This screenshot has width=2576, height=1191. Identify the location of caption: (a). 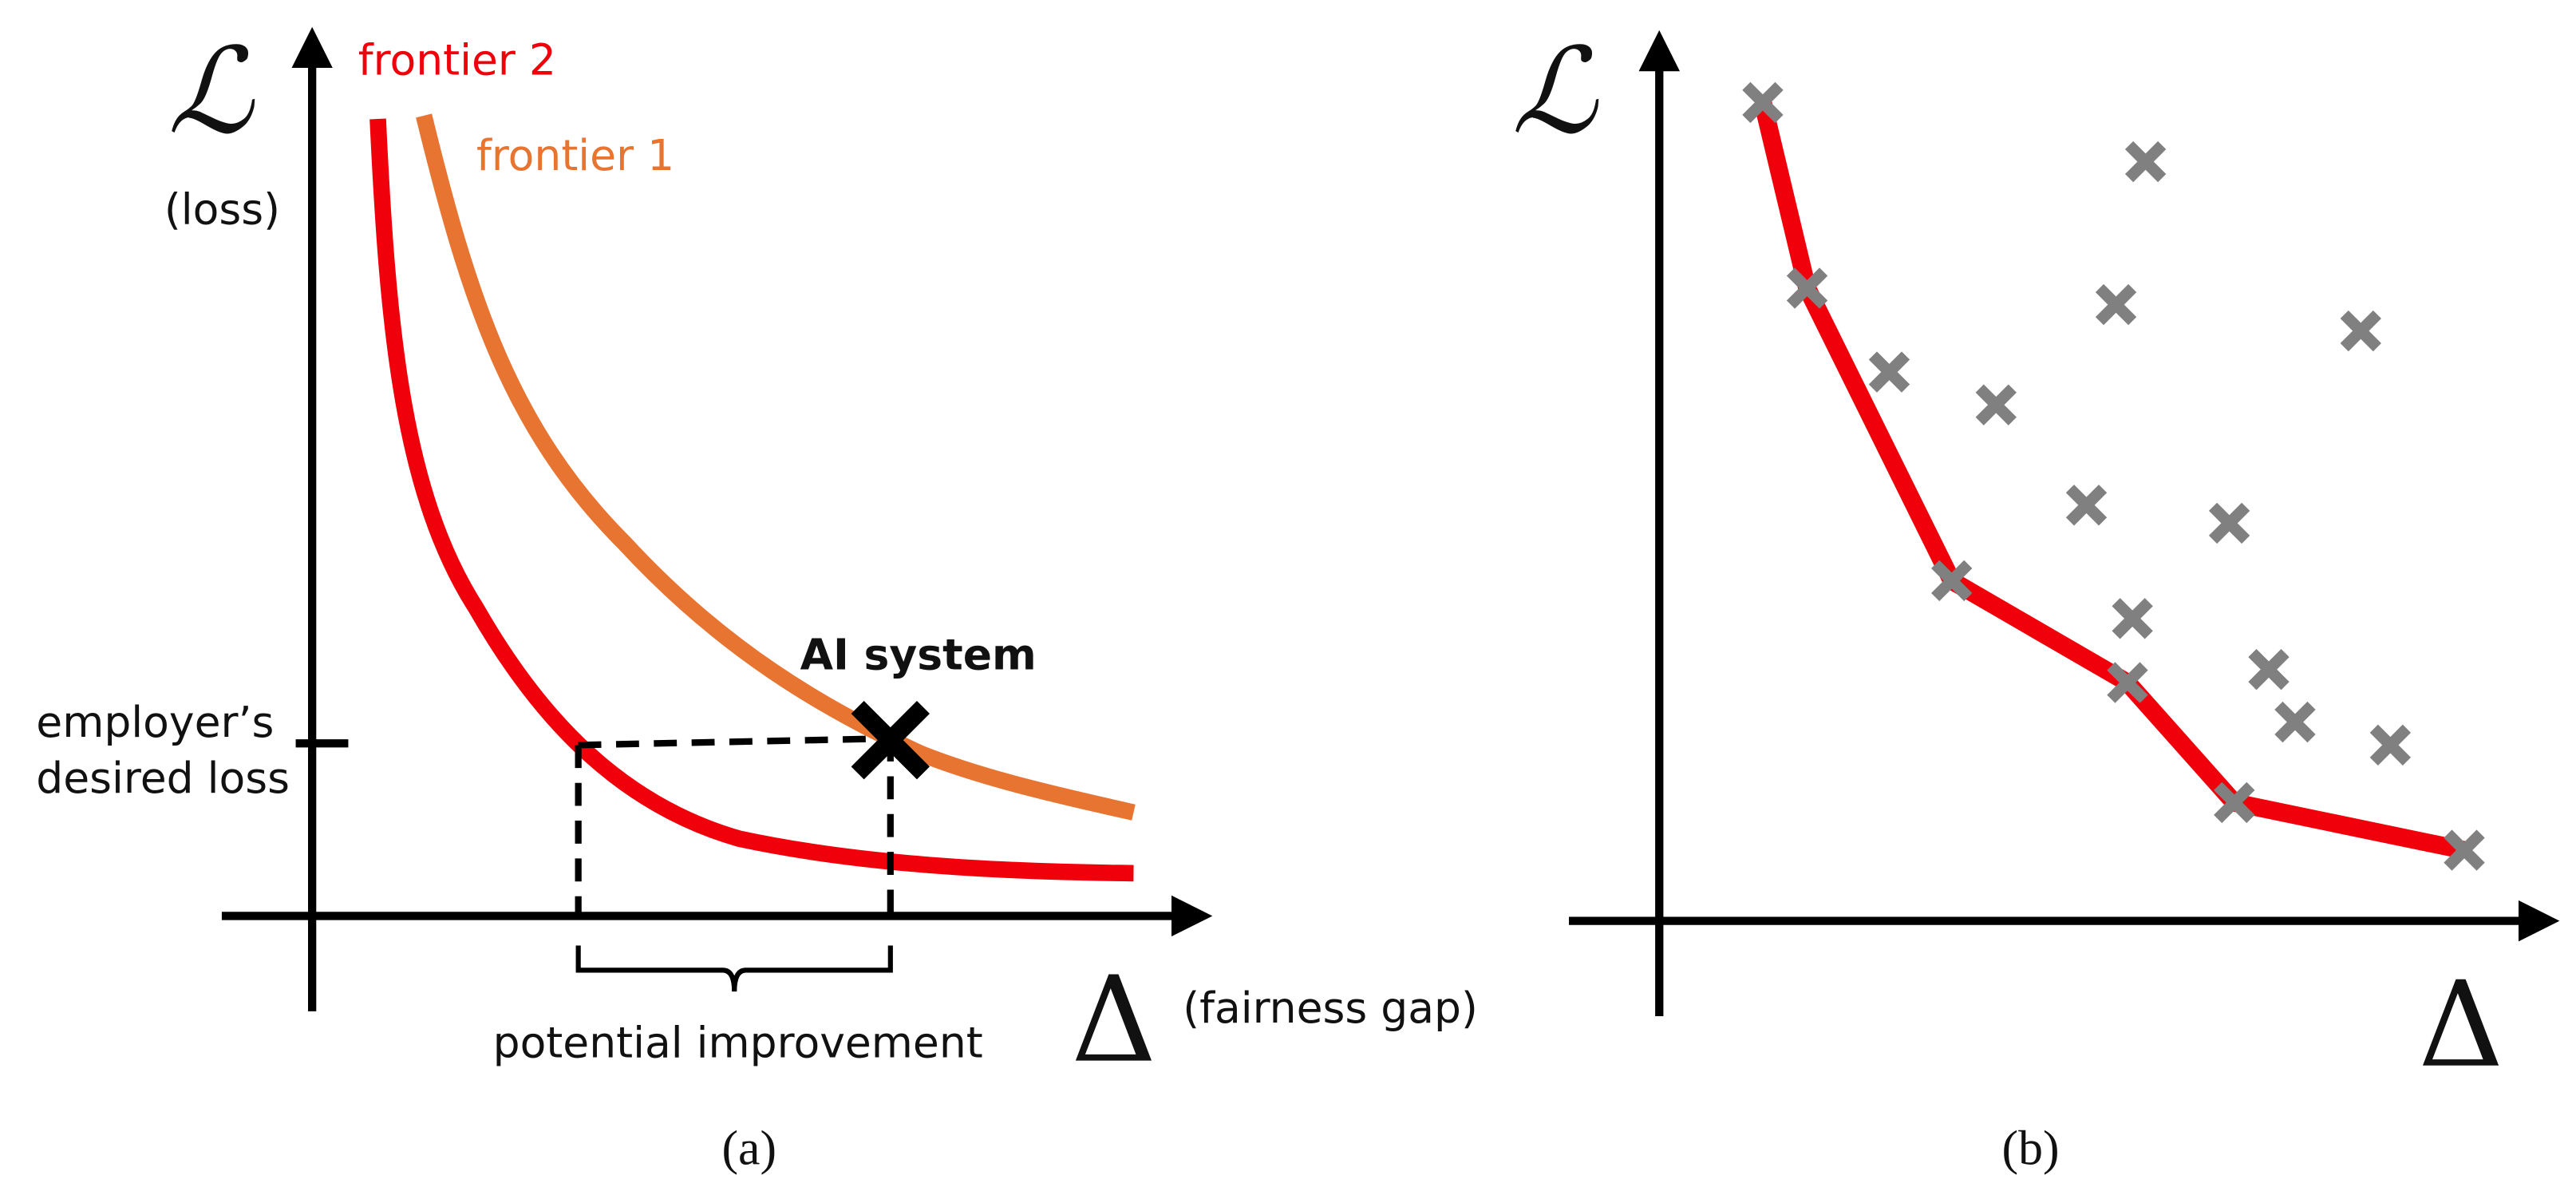
(748, 1148).